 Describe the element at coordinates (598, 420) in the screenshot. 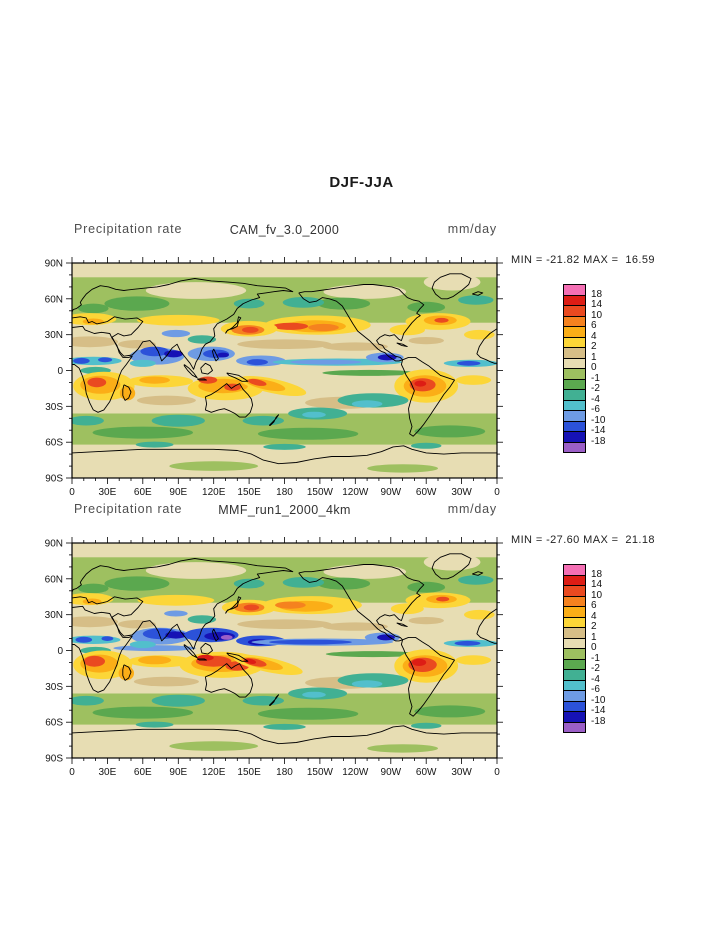

I see `colorbar-tick-label: -10` at that location.